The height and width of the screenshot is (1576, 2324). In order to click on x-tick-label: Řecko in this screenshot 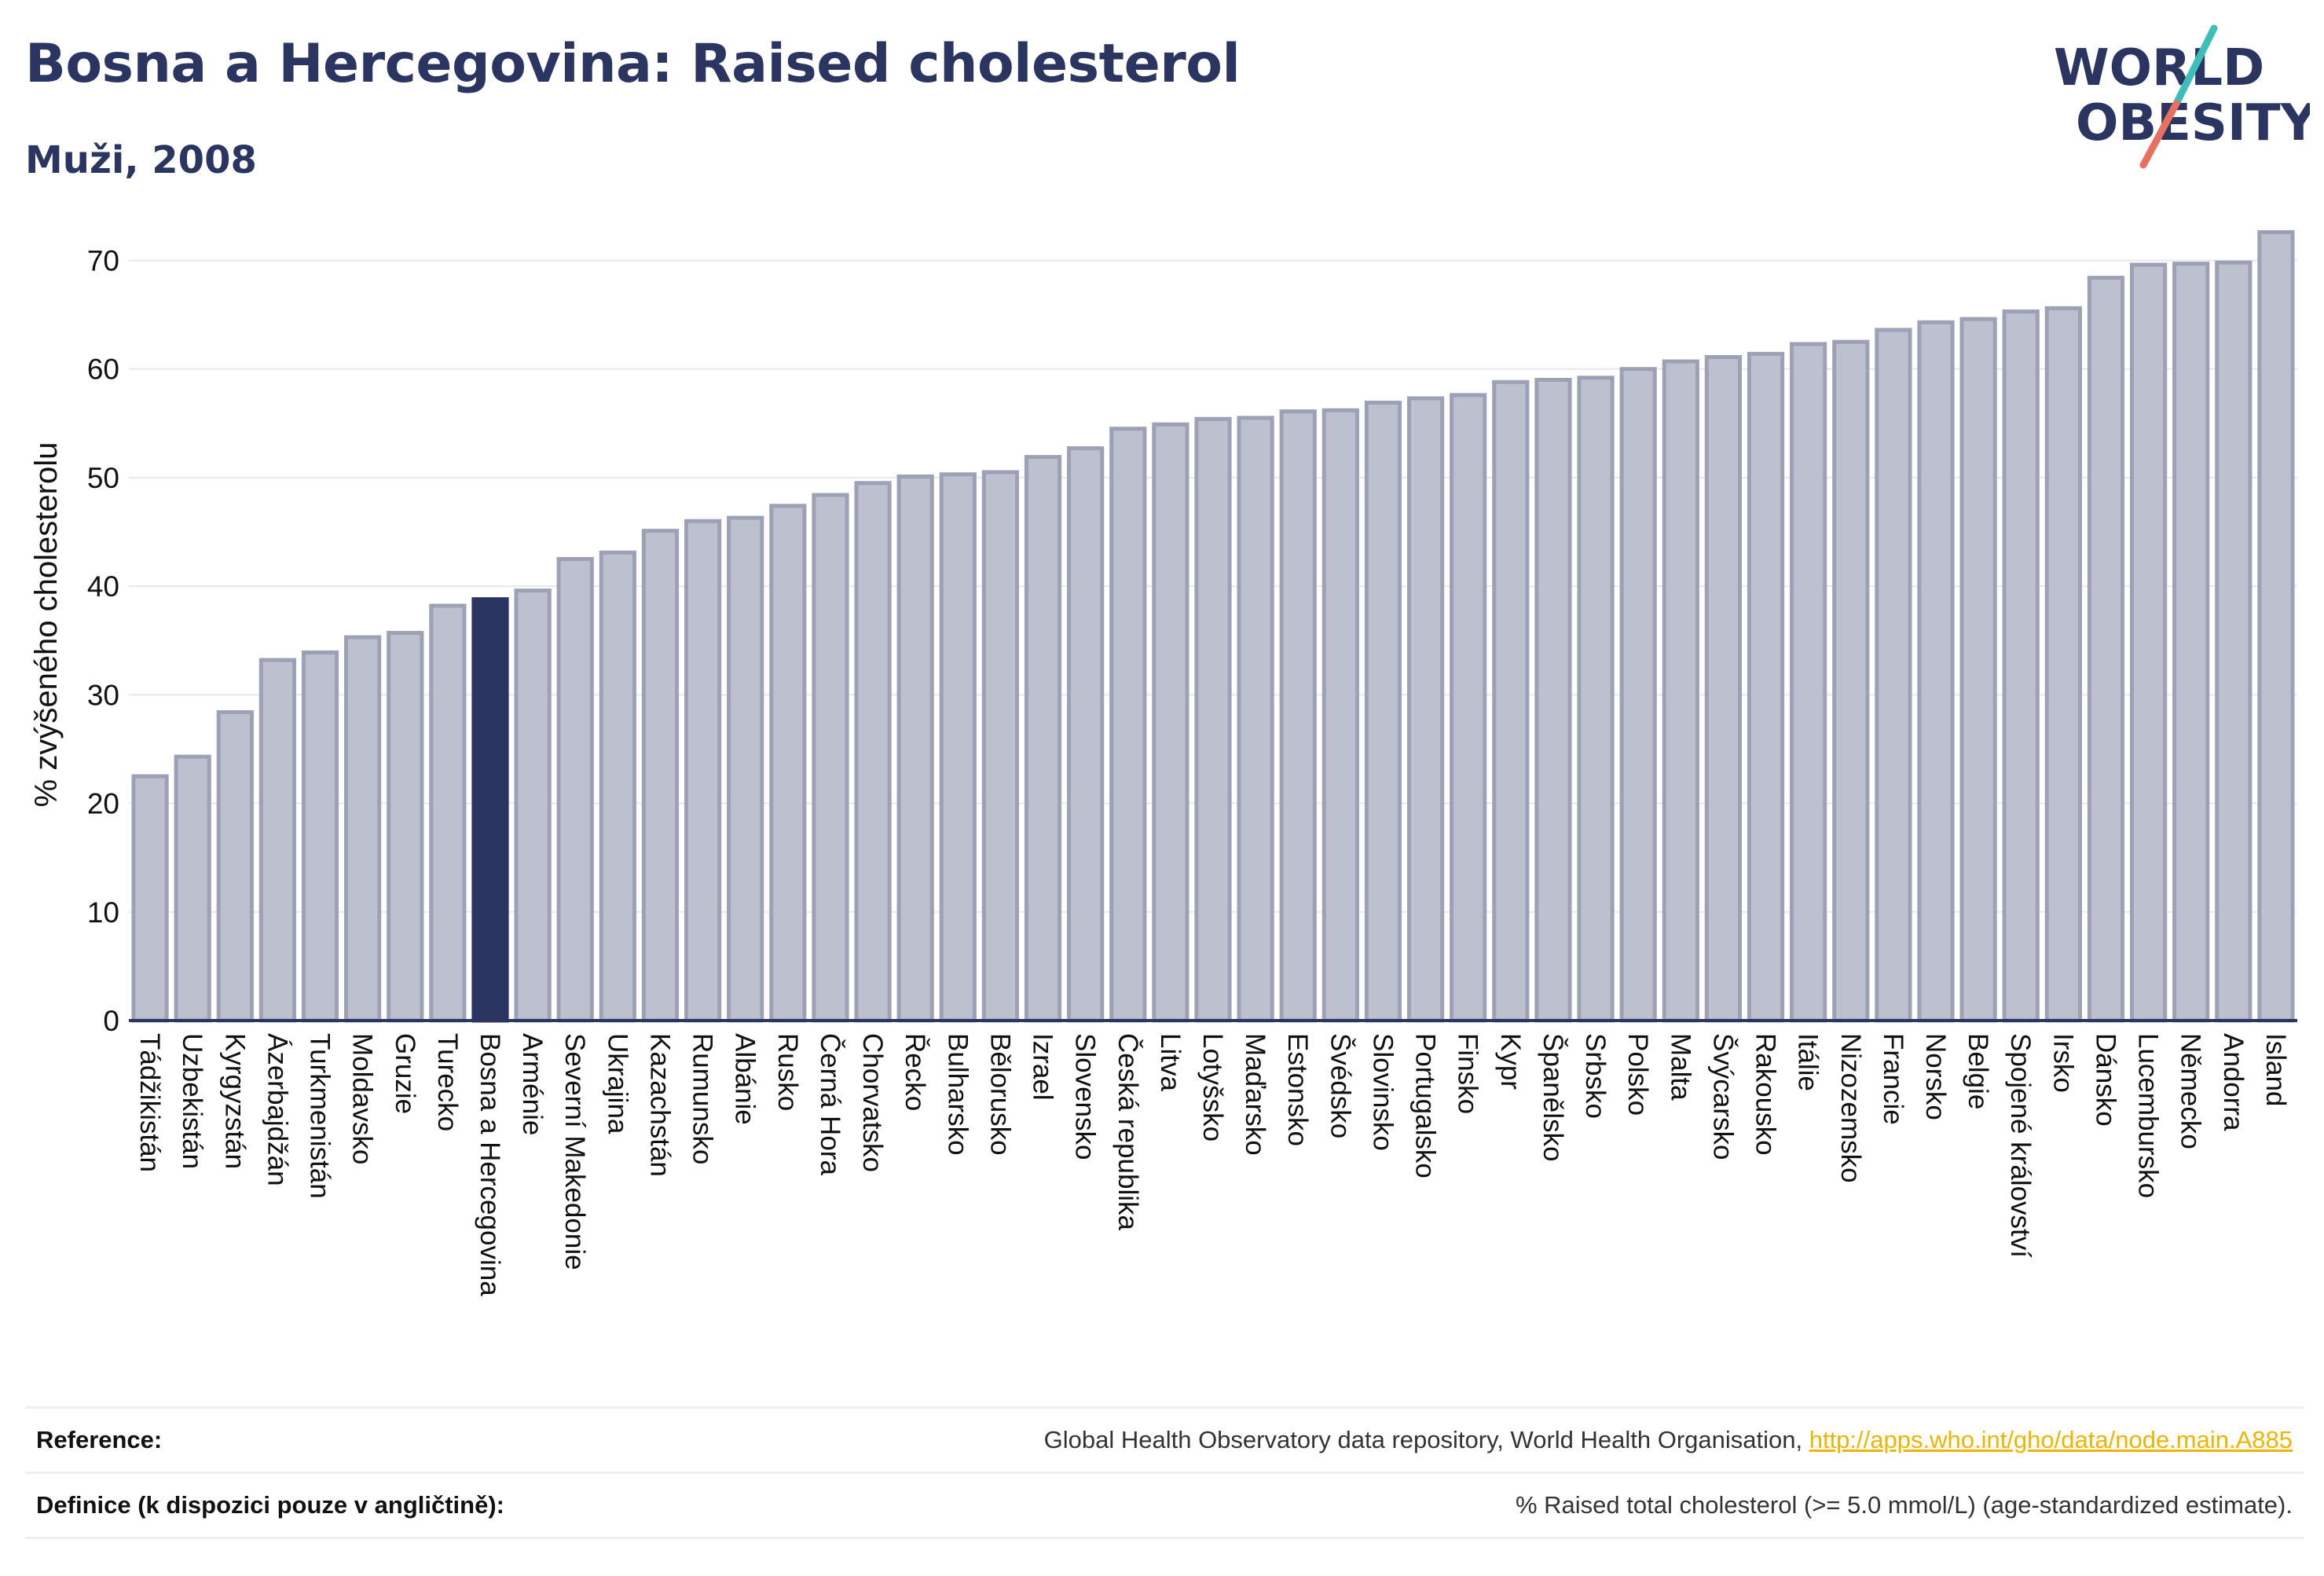, I will do `click(915, 1072)`.